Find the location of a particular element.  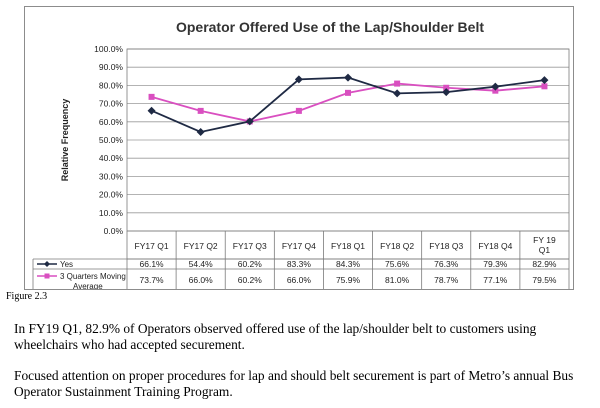

y-tick-label: 70.0% is located at coordinates (111, 104).